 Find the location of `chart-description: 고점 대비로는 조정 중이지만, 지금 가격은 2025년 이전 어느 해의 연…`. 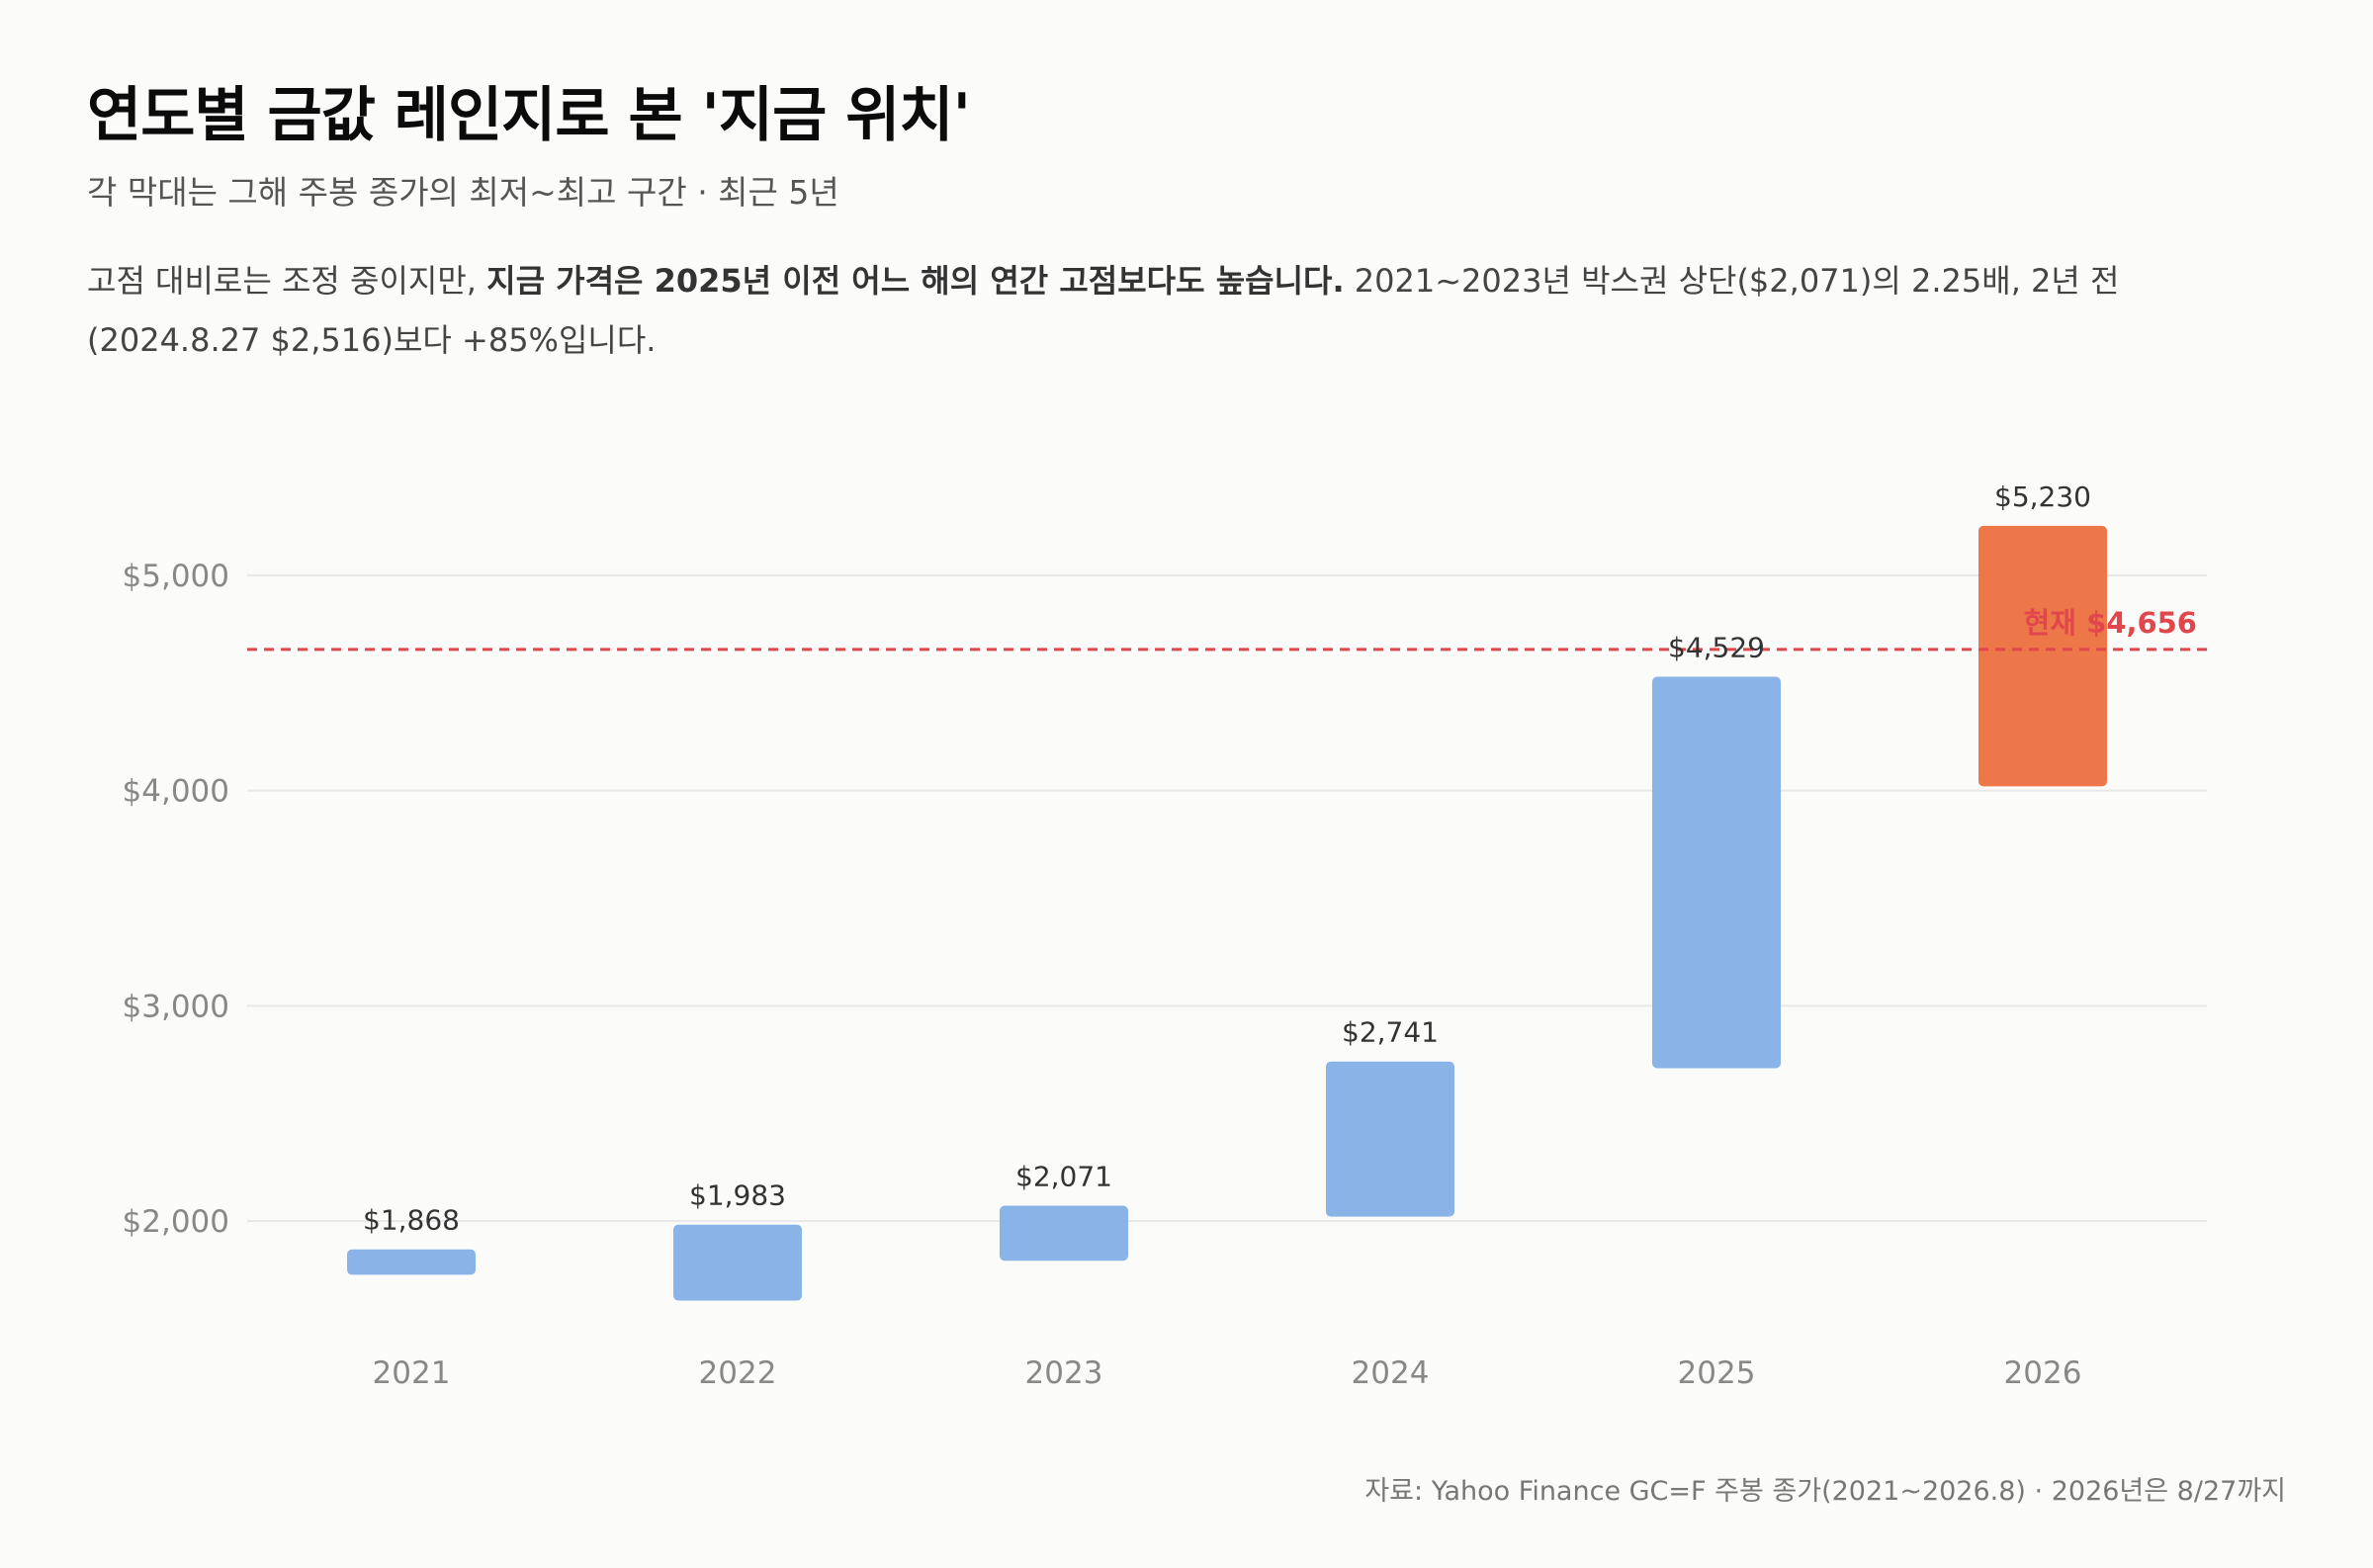

chart-description: 고점 대비로는 조정 중이지만, 지금 가격은 2025년 이전 어느 해의 연… is located at coordinates (1189, 310).